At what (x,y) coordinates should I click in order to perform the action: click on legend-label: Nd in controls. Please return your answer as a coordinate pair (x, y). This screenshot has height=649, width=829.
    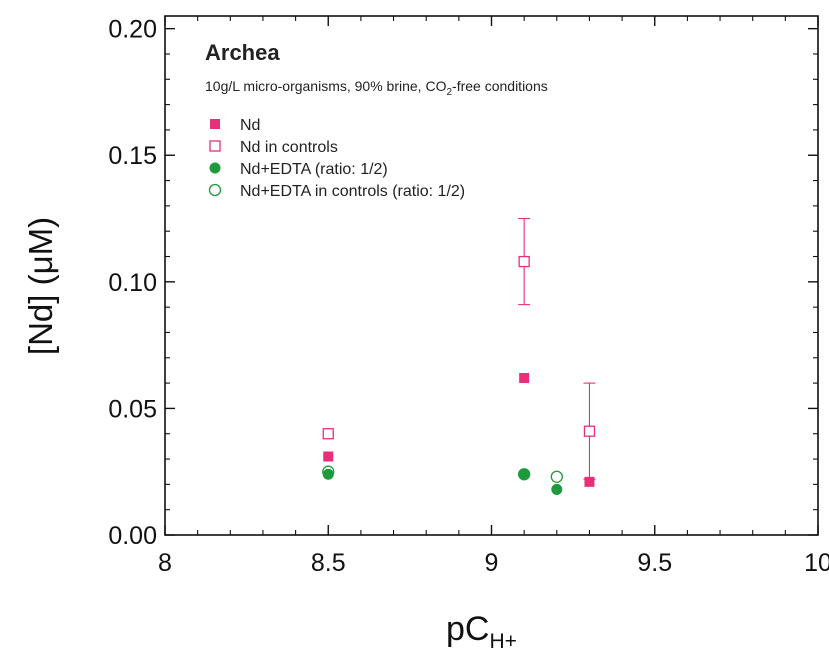
    Looking at the image, I should click on (289, 147).